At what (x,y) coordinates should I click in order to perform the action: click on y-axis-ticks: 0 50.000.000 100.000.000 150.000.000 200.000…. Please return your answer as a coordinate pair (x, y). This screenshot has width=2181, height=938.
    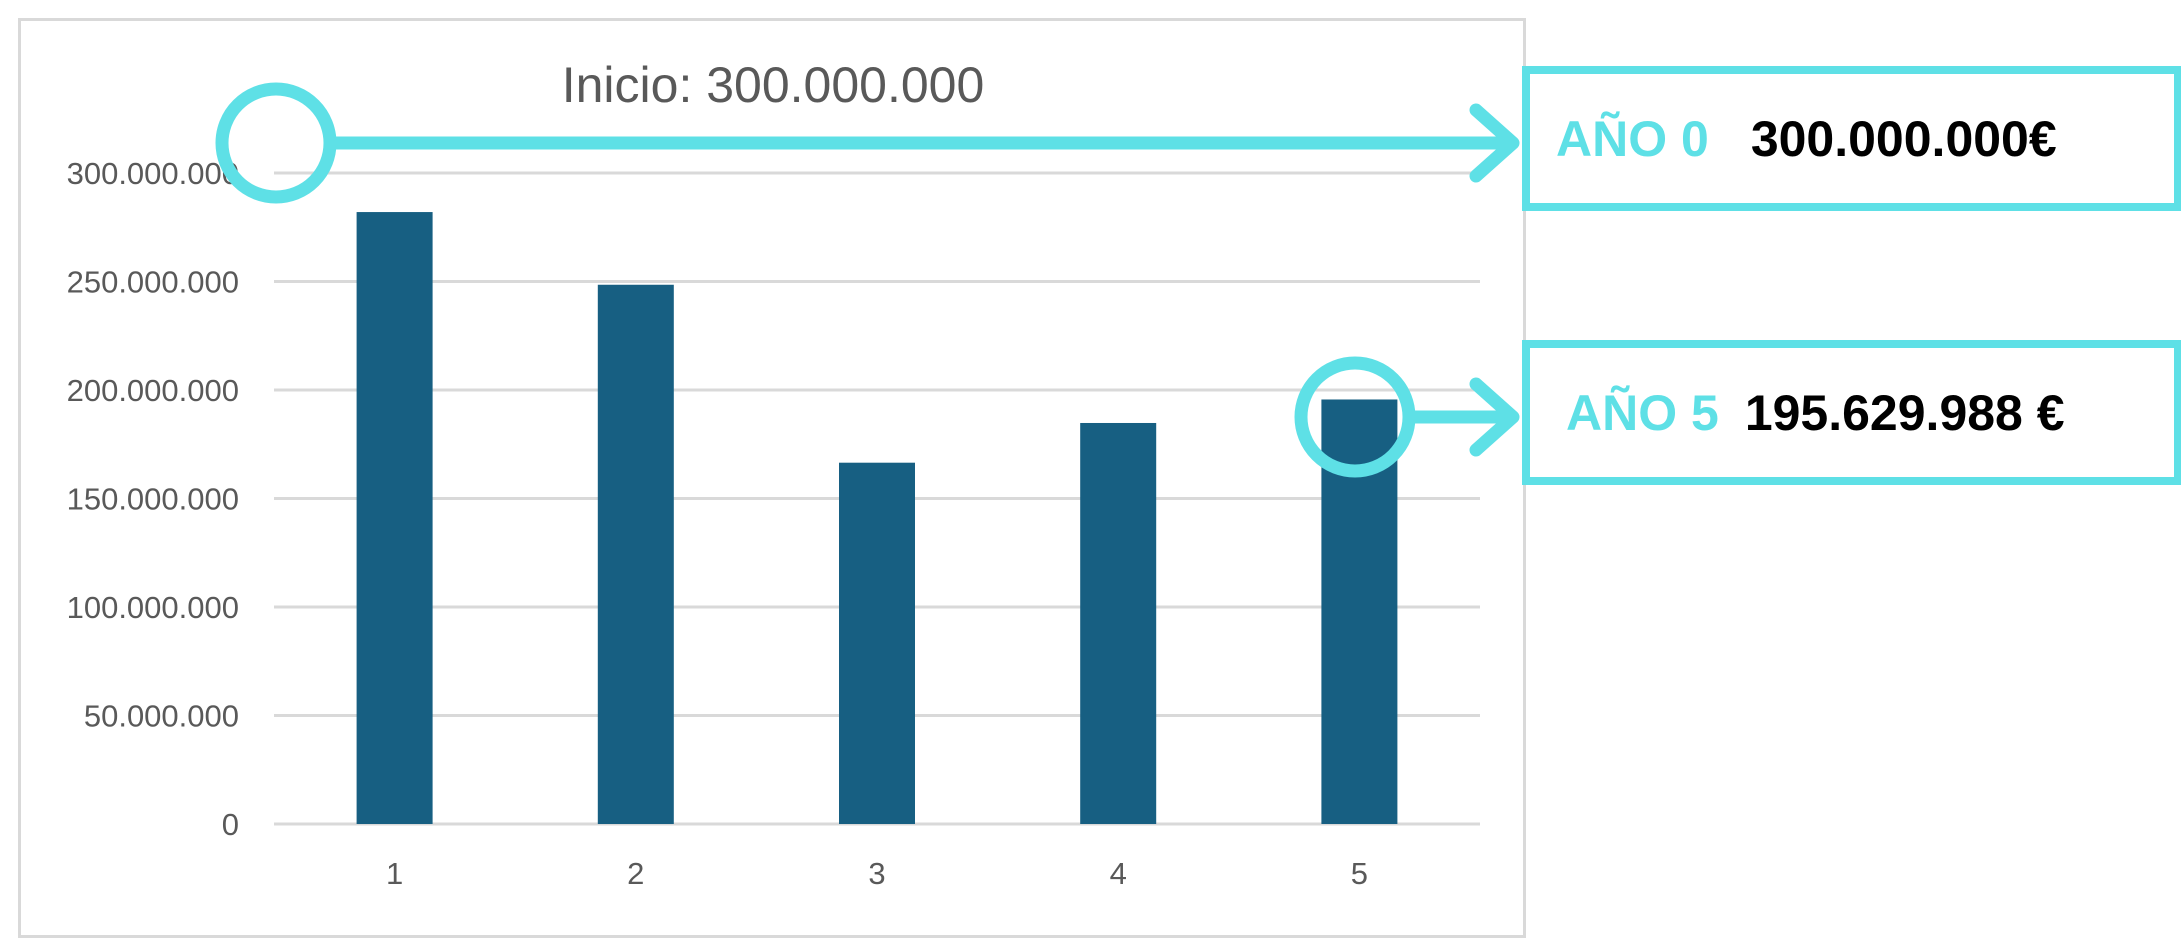
    Looking at the image, I should click on (153, 499).